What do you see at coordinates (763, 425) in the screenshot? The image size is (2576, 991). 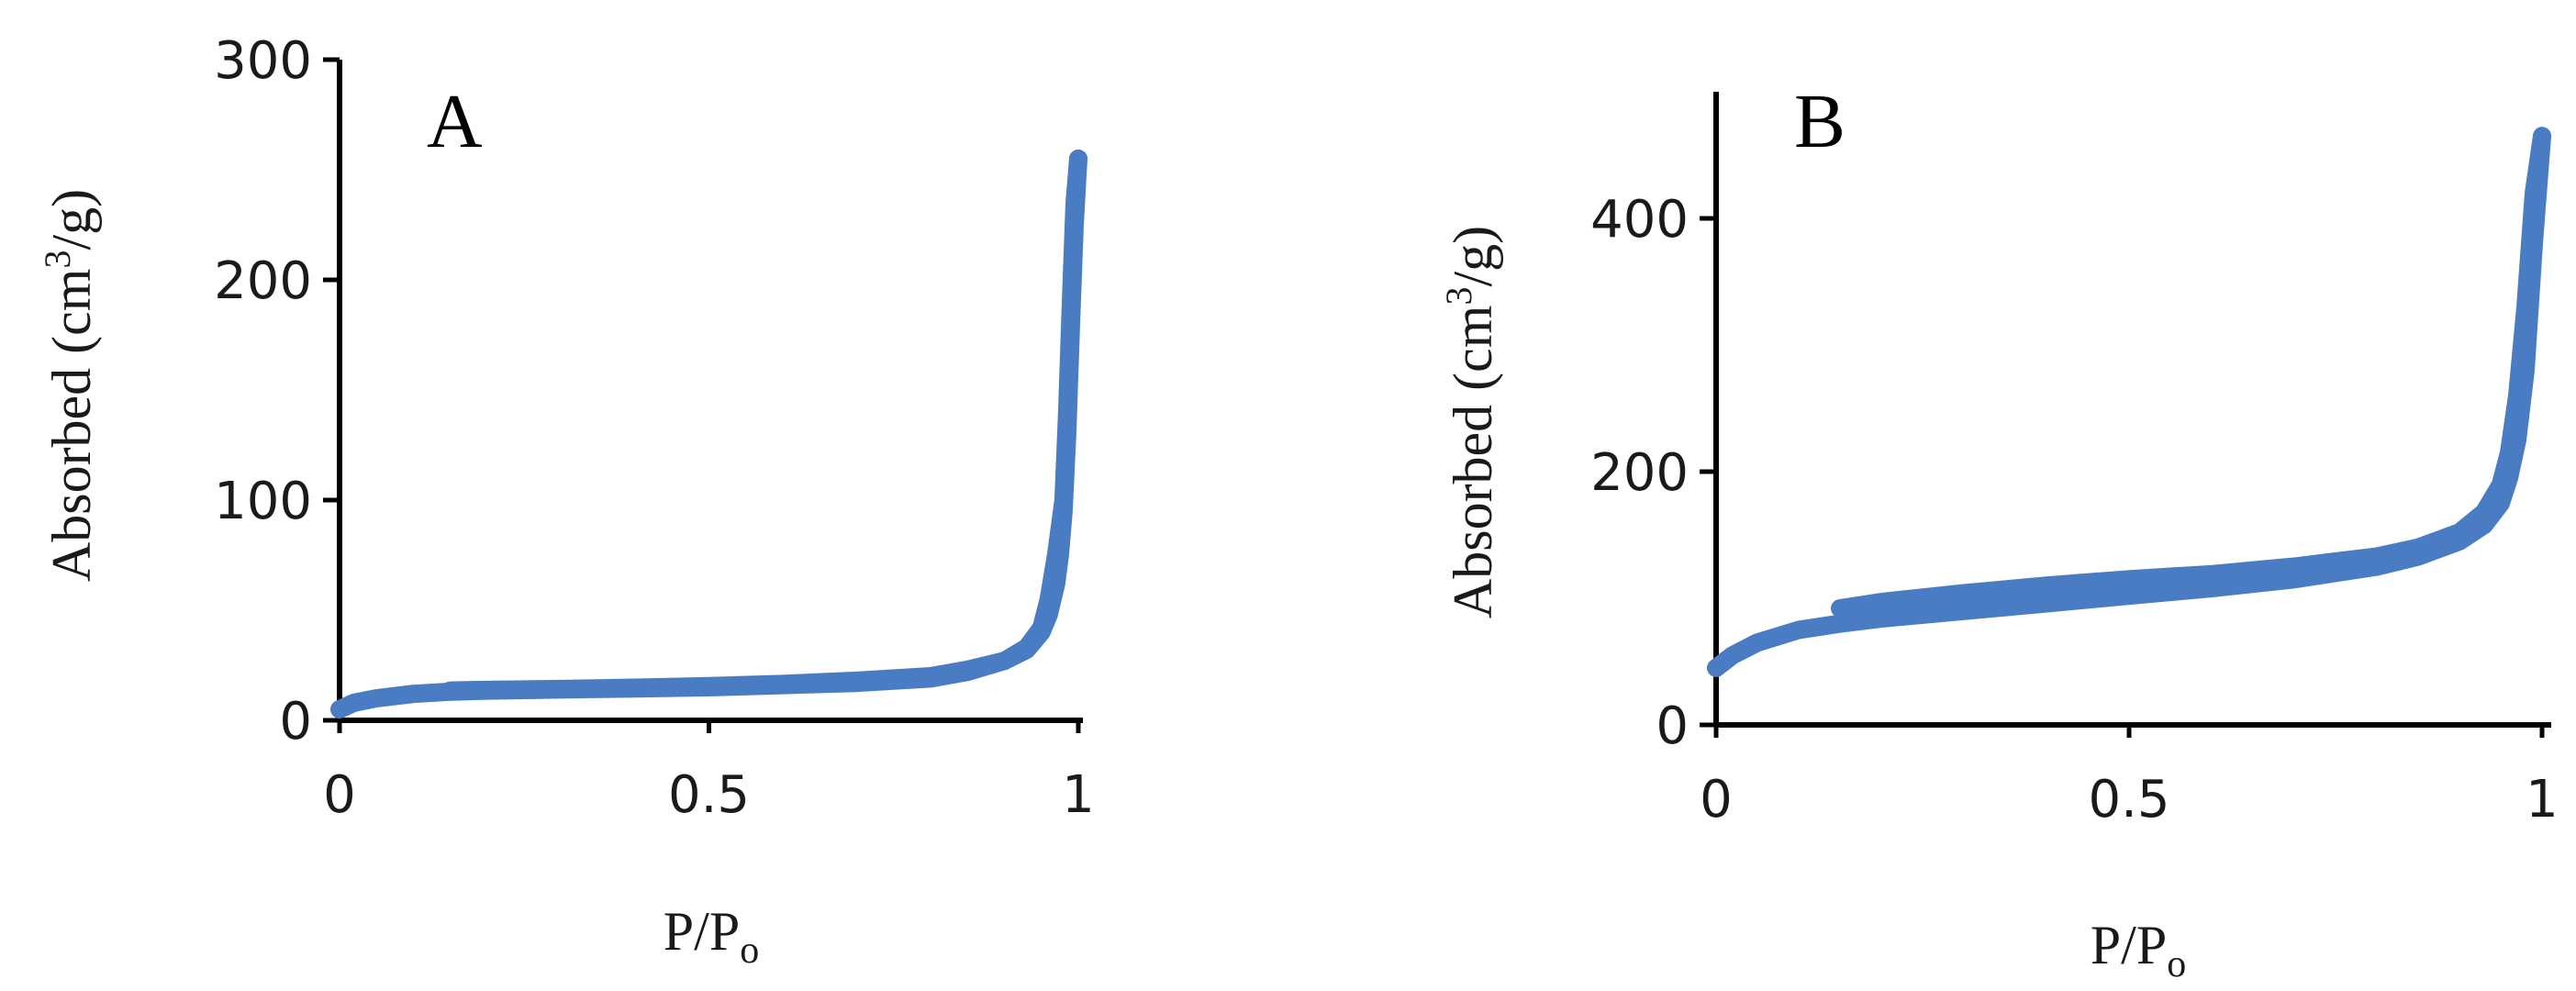 I see `panel-a-desorption-series` at bounding box center [763, 425].